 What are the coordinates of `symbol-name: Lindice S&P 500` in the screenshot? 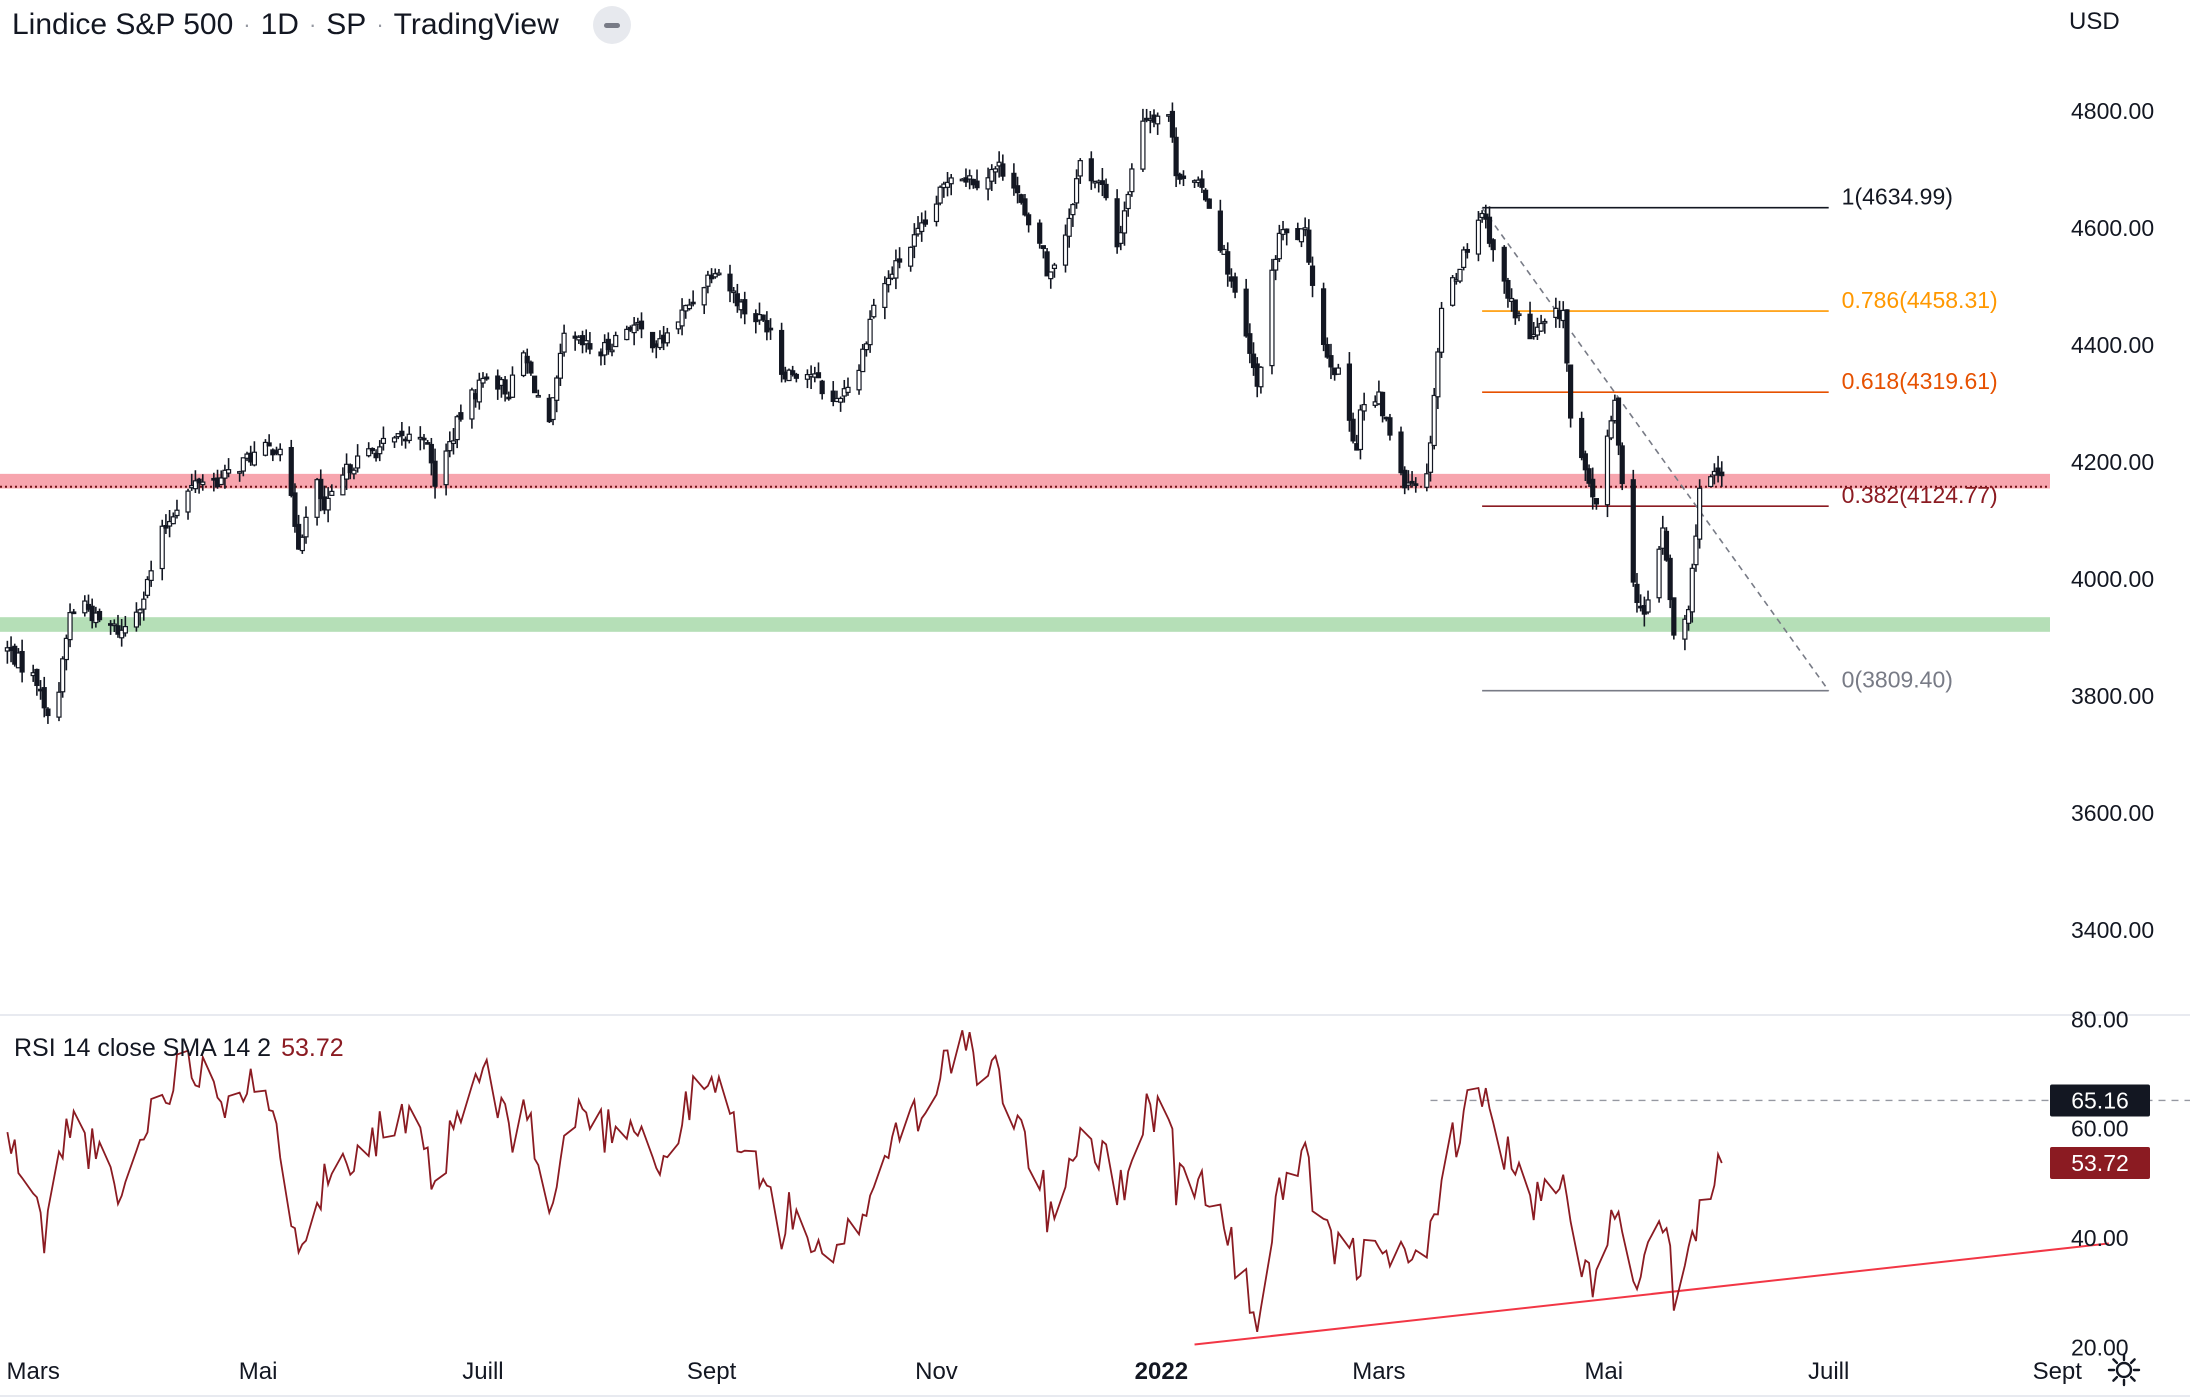 It's located at (123, 24).